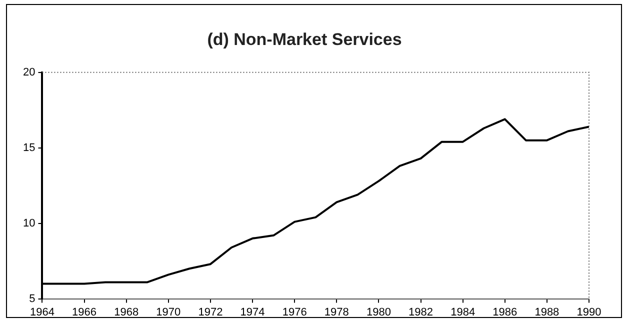 The image size is (629, 326). Describe the element at coordinates (304, 39) in the screenshot. I see `chart-title: (d) Non-Market Services` at that location.